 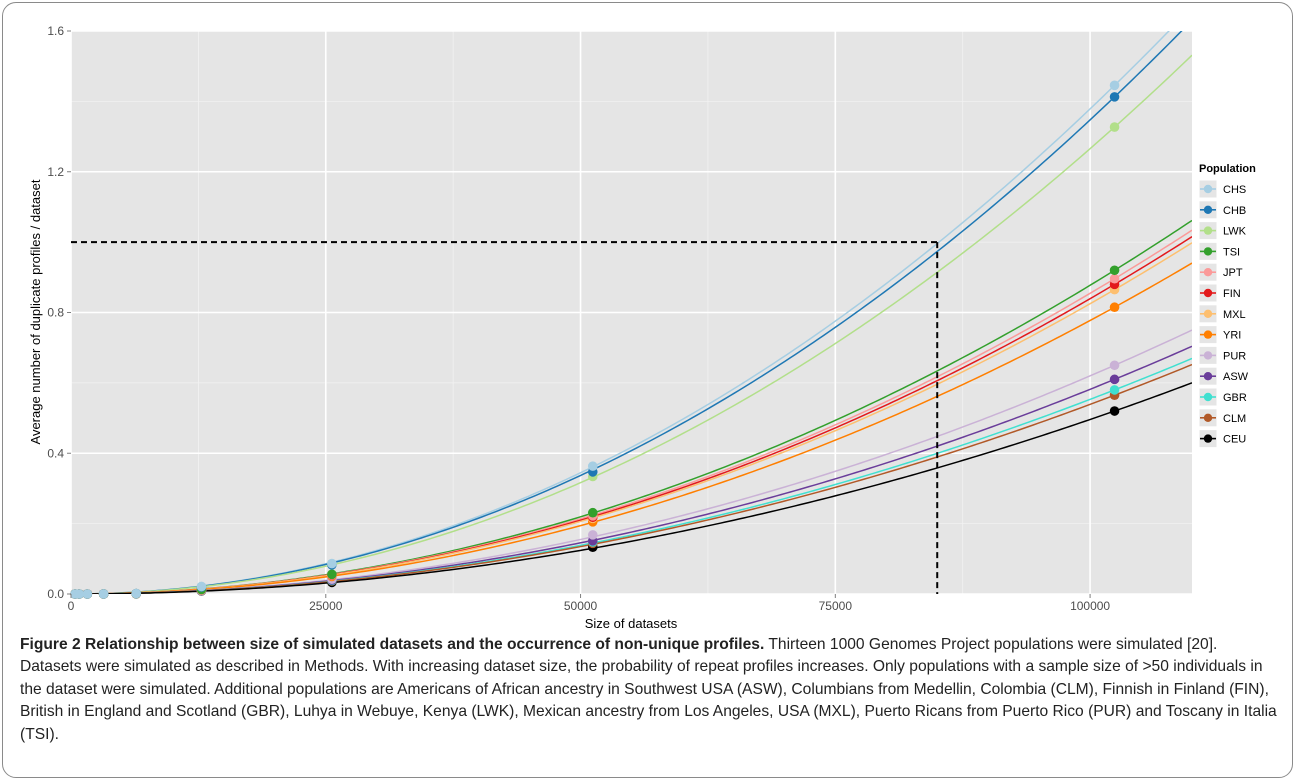 What do you see at coordinates (1232, 336) in the screenshot?
I see `legend-label-yri: YRI` at bounding box center [1232, 336].